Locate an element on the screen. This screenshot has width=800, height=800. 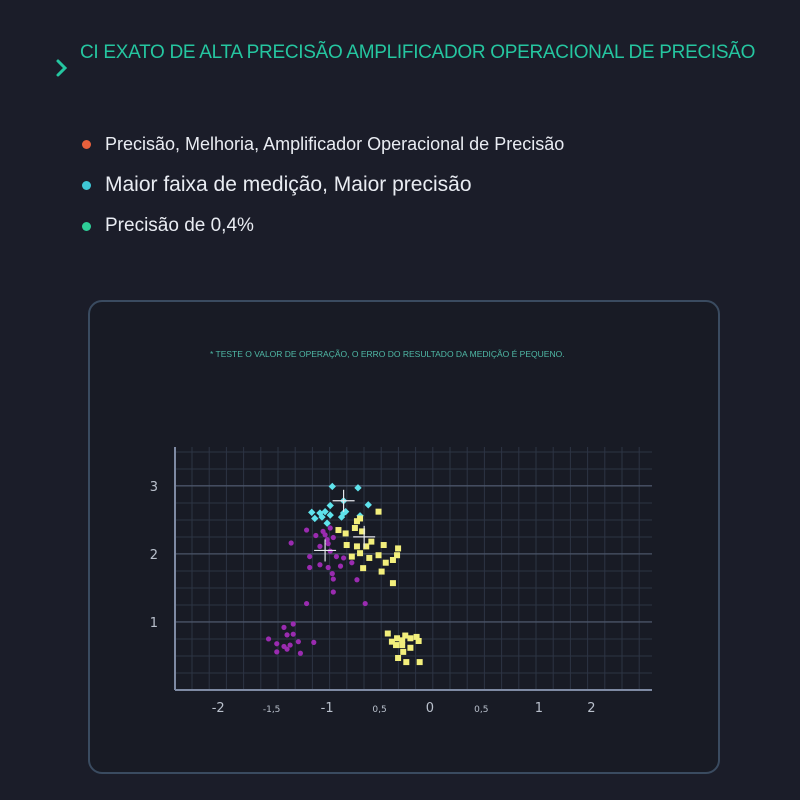
feature-text: Precisão de 0,4% is located at coordinates (179, 225).